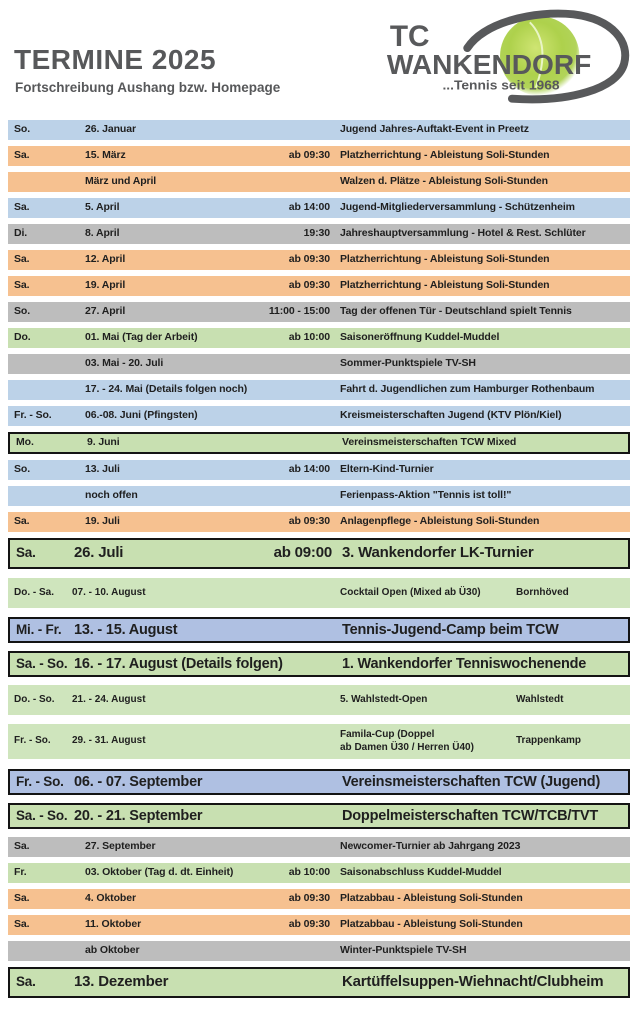  Describe the element at coordinates (103, 442) in the screenshot. I see `row-date: 9. Juni` at that location.